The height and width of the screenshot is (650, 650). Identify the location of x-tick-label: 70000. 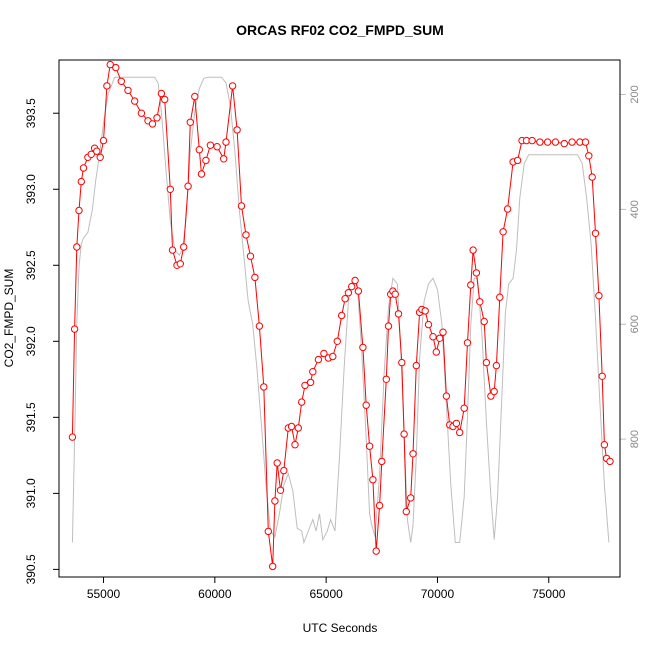
(438, 594).